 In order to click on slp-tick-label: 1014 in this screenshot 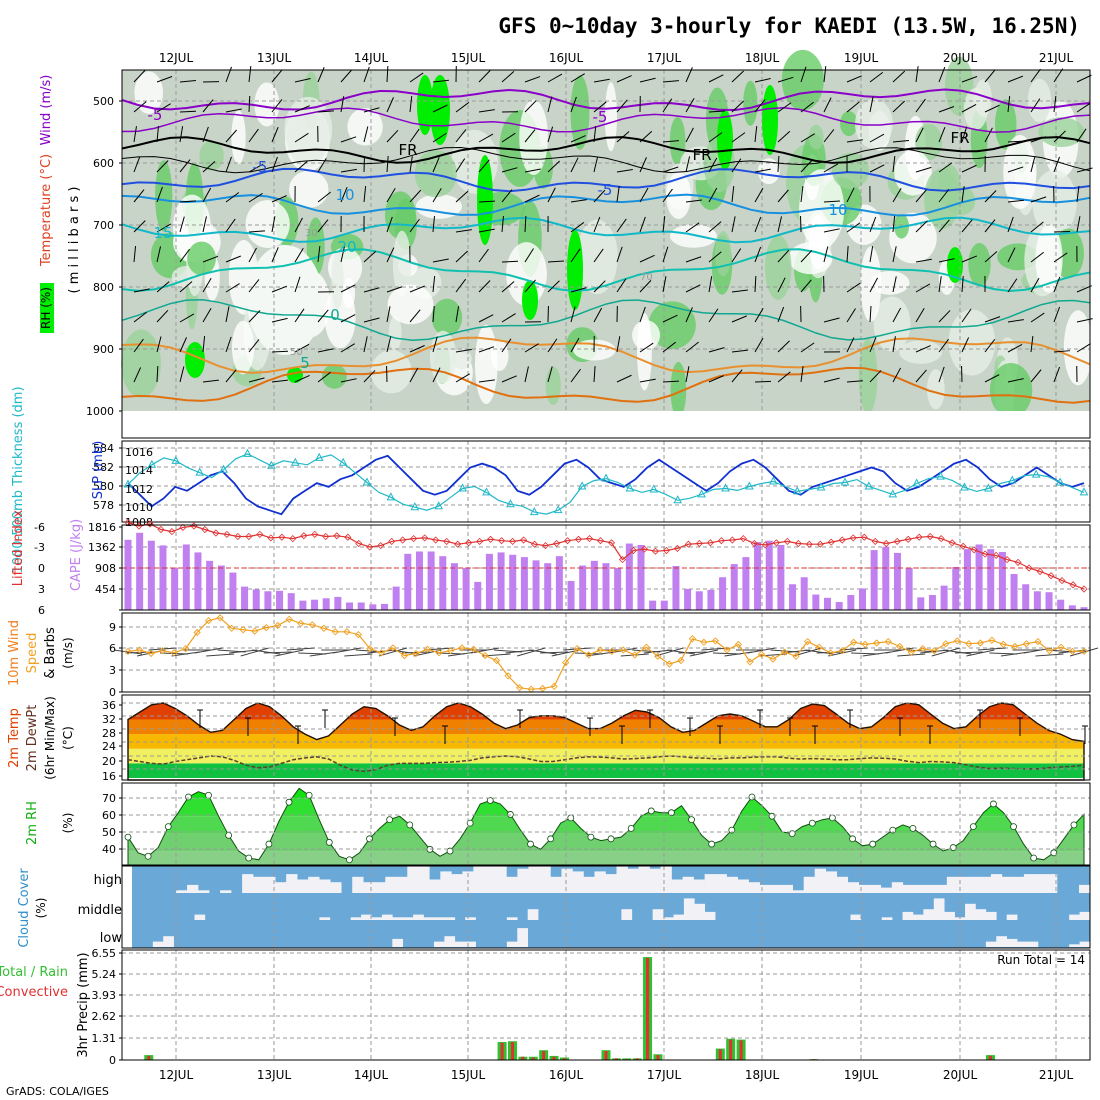, I will do `click(139, 470)`.